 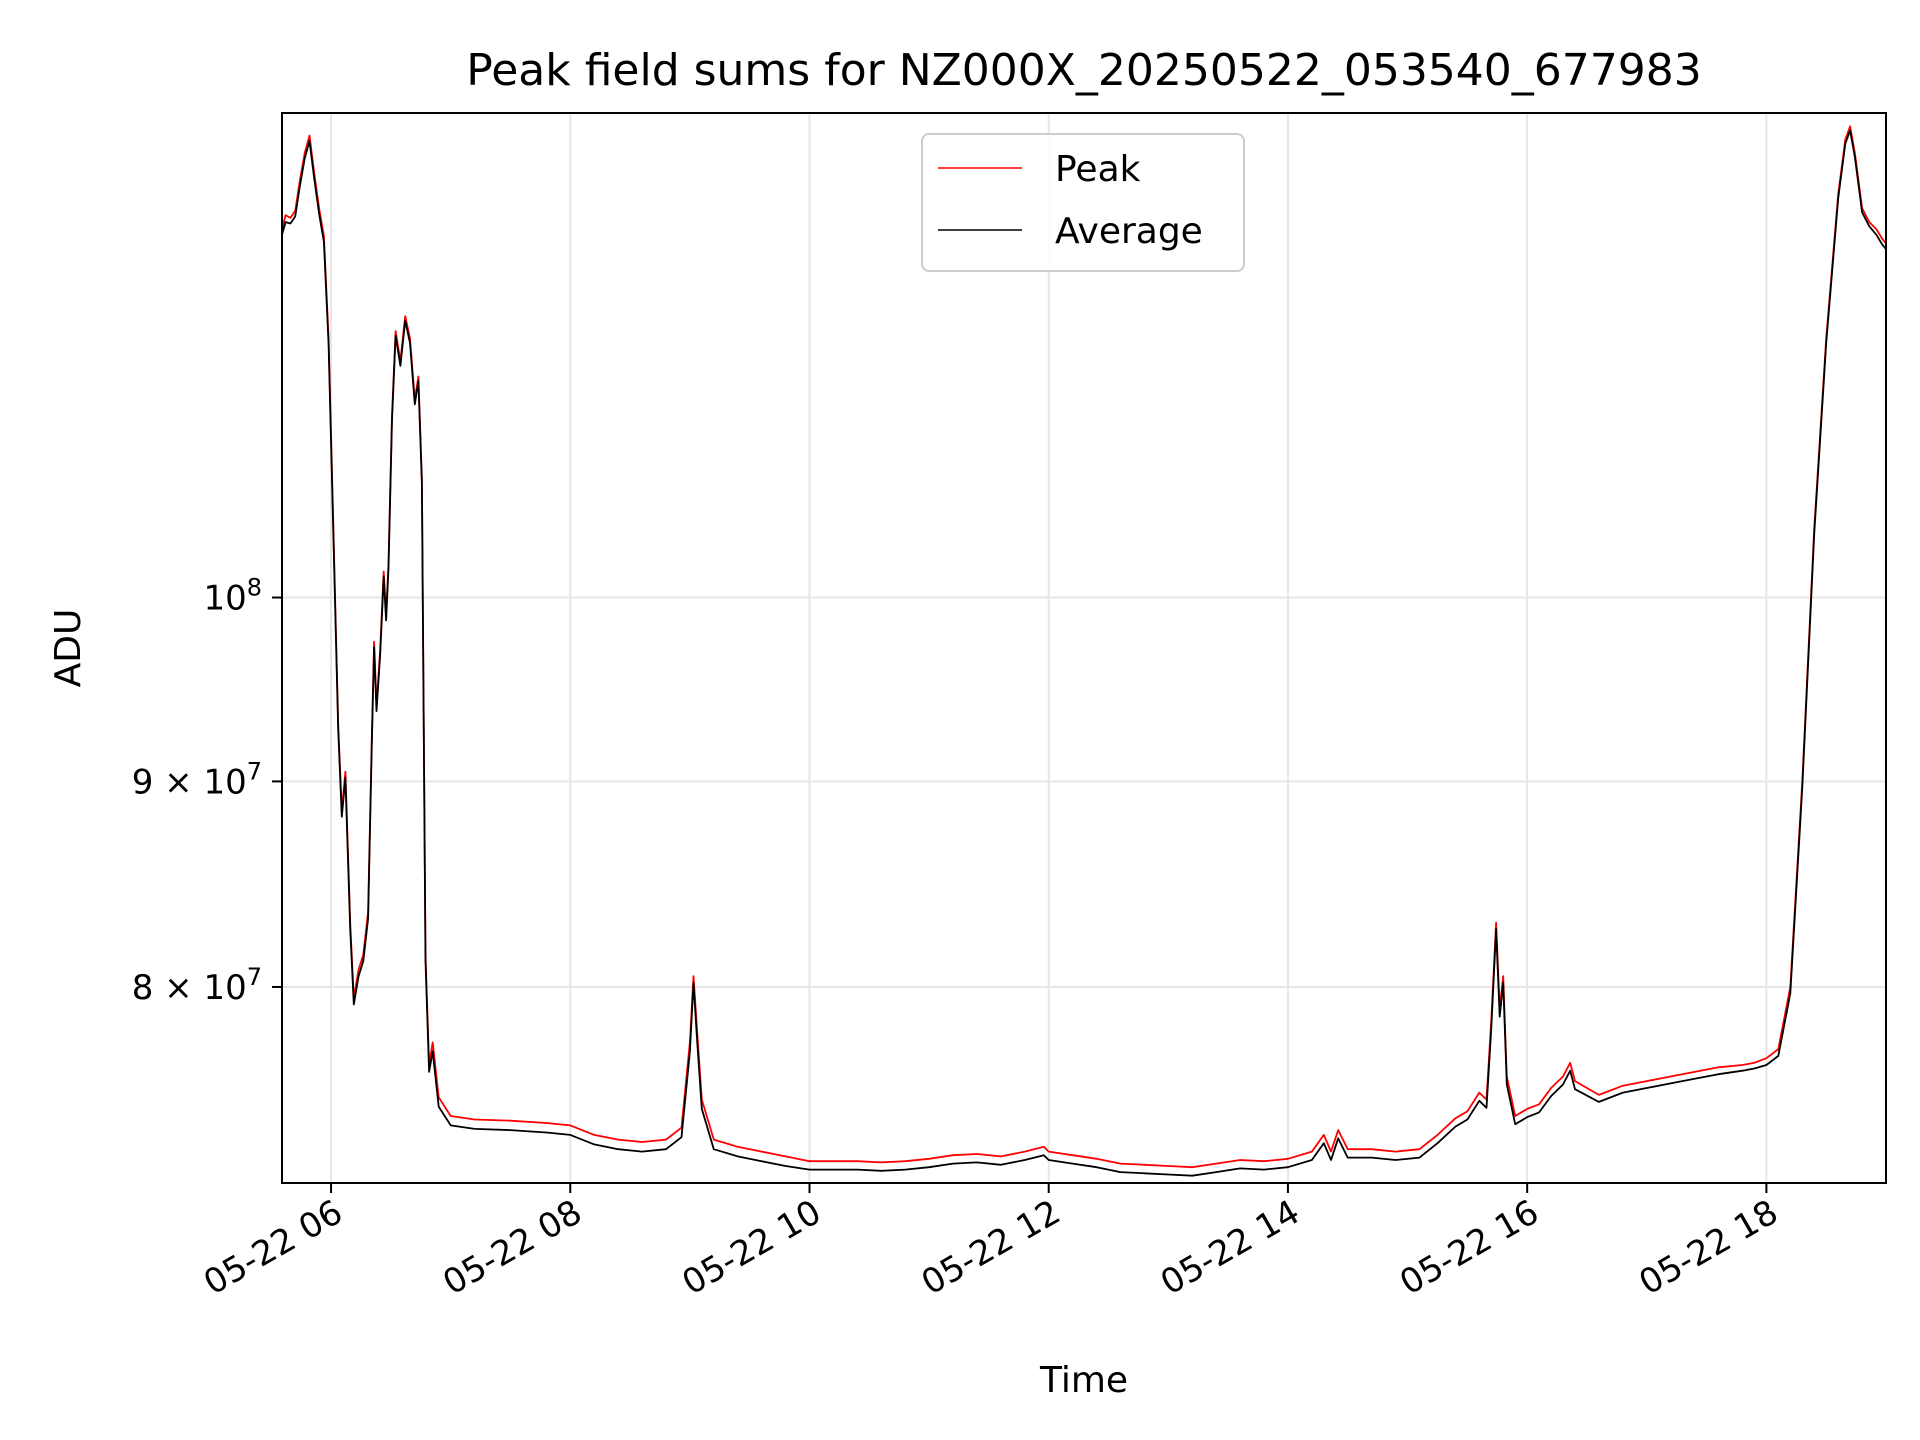 What do you see at coordinates (1469, 1247) in the screenshot?
I see `x-tick-label: 05-22 16` at bounding box center [1469, 1247].